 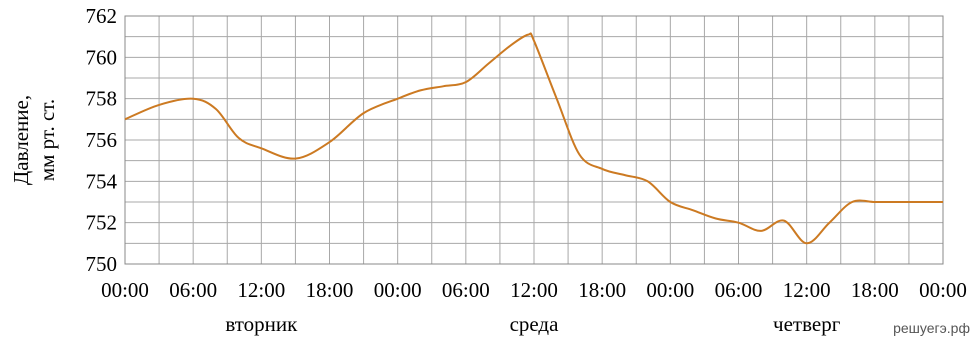 I want to click on y-tick-label: 760, so click(x=102, y=57).